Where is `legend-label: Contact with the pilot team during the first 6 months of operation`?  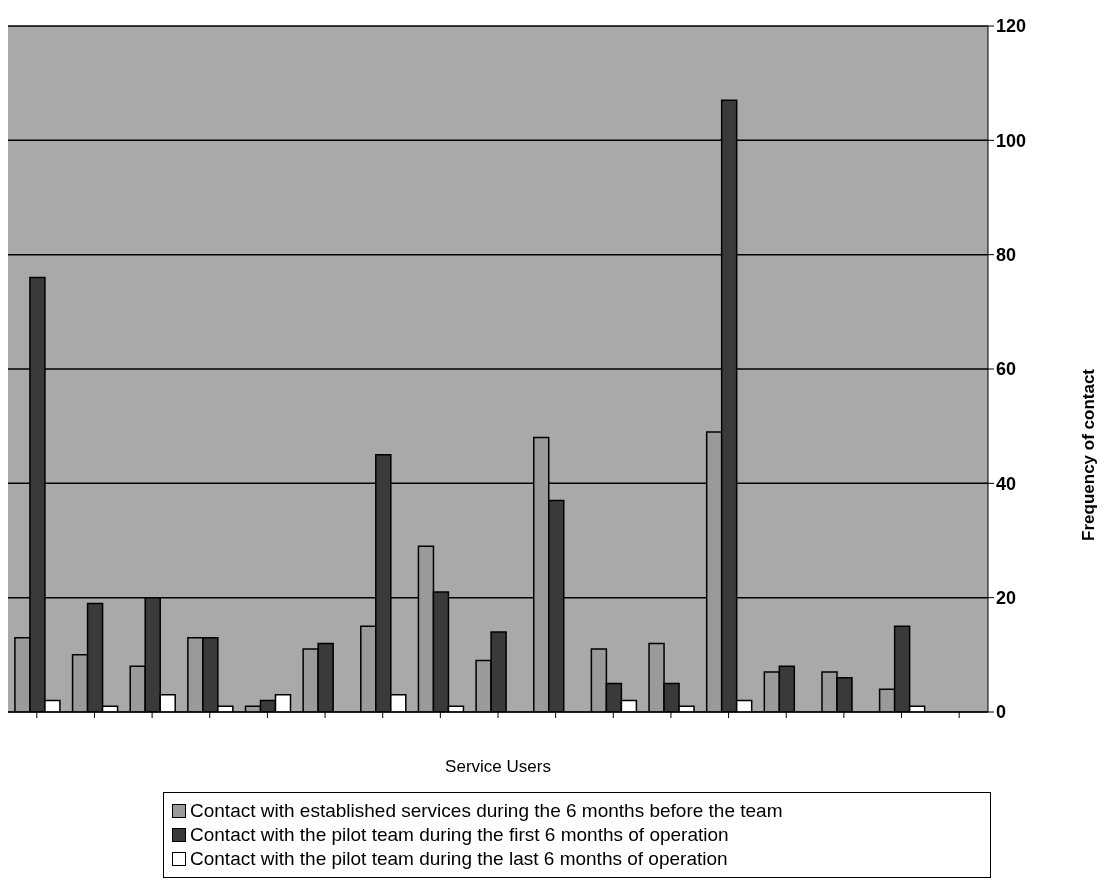 legend-label: Contact with the pilot team during the first 6 months of operation is located at coordinates (459, 835).